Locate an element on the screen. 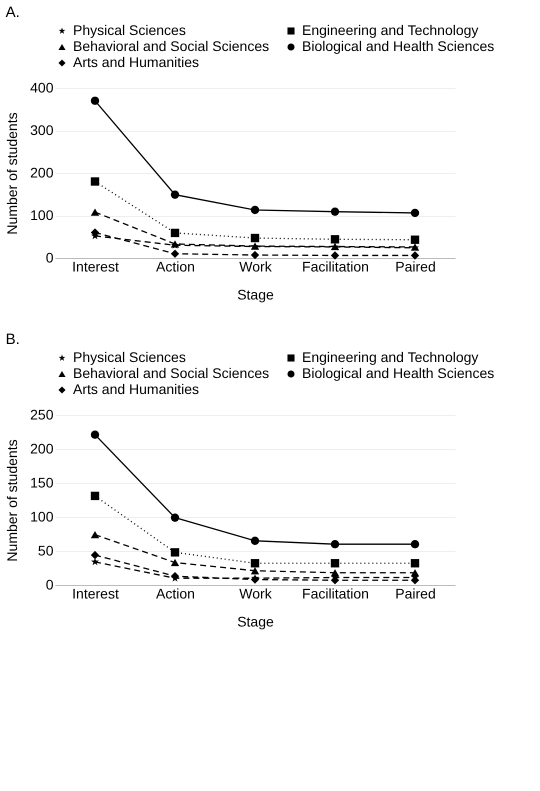 The width and height of the screenshot is (540, 791). y-tick-label: 150 is located at coordinates (42, 482).